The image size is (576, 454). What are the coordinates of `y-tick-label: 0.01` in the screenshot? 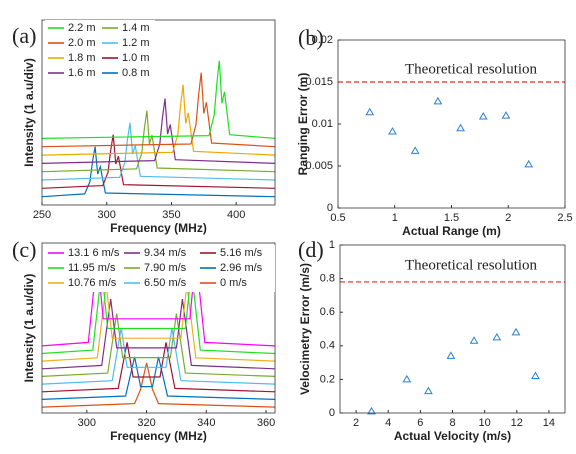 It's located at (322, 124).